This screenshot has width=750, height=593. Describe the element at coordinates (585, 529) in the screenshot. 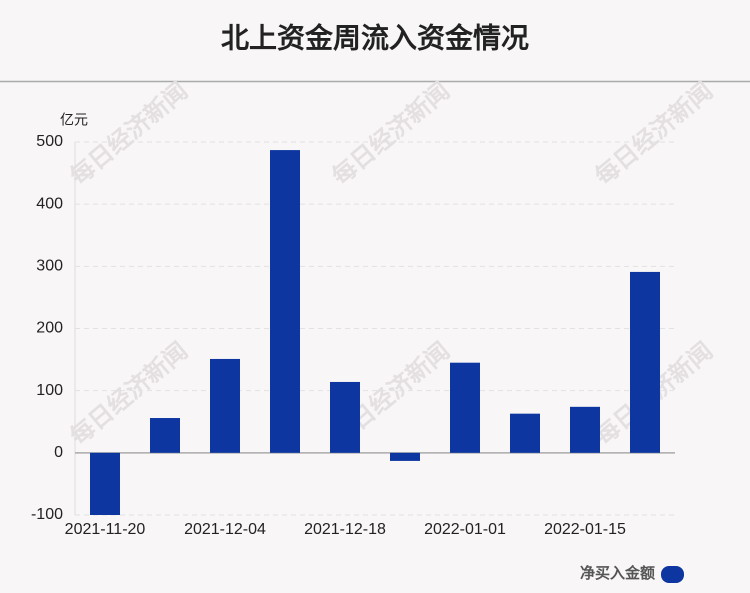

I see `x-tick-label: 2022-01-15` at that location.